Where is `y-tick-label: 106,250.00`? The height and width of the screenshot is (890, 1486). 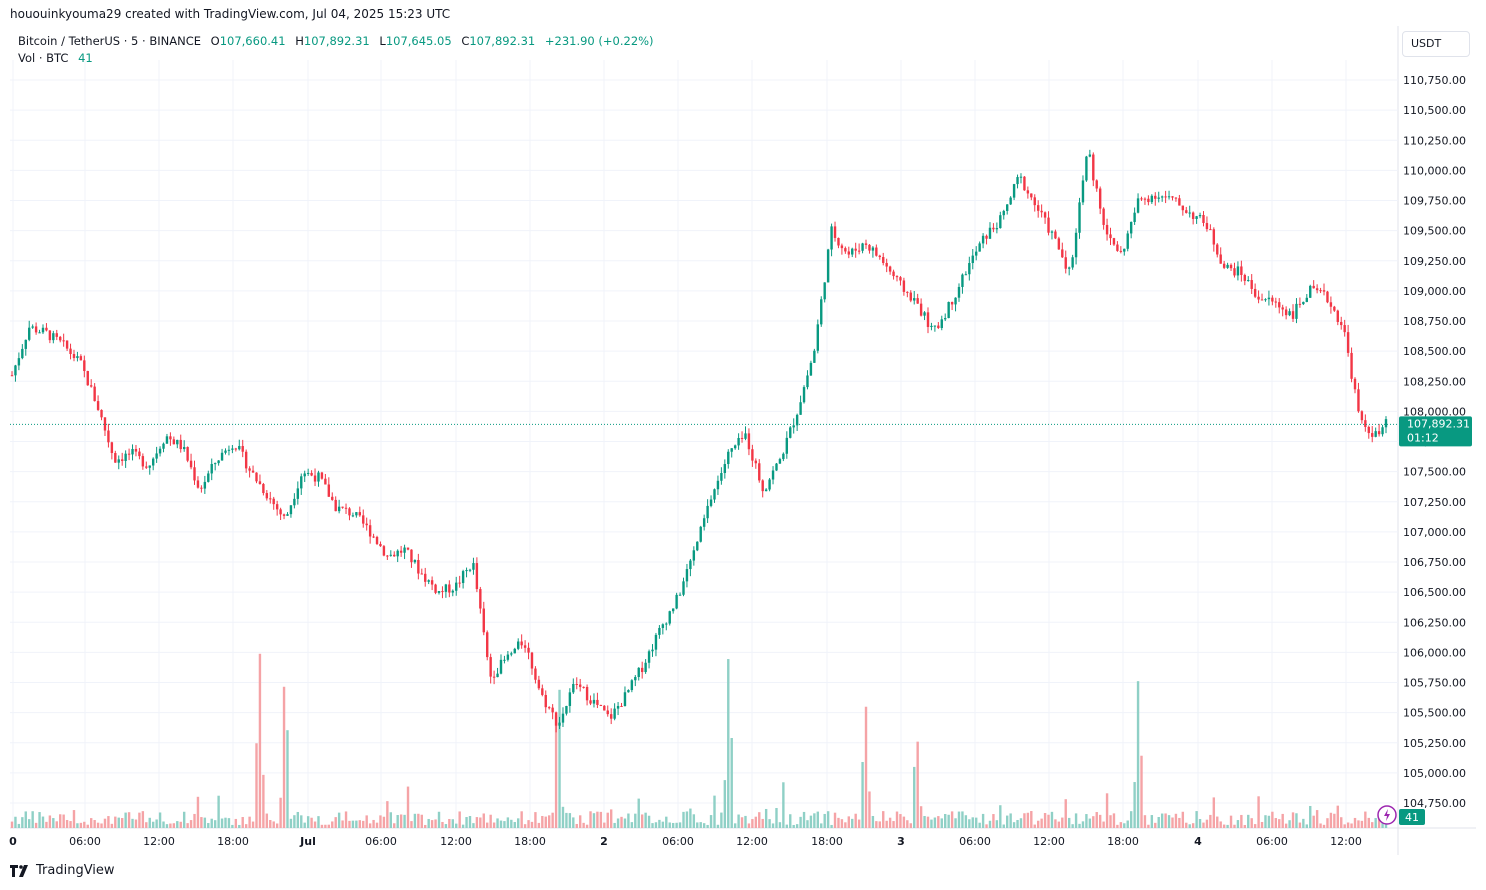 y-tick-label: 106,250.00 is located at coordinates (1434, 622).